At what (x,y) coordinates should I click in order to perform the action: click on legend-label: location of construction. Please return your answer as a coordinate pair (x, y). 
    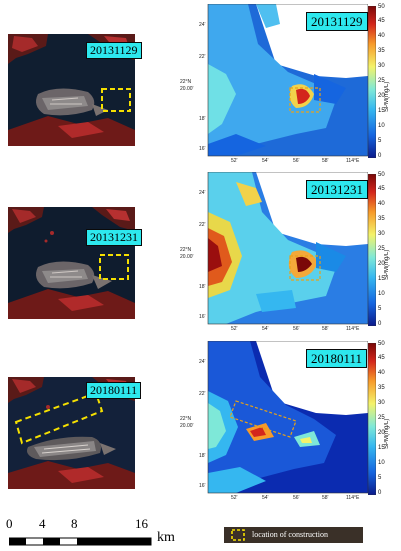
    Looking at the image, I should click on (290, 534).